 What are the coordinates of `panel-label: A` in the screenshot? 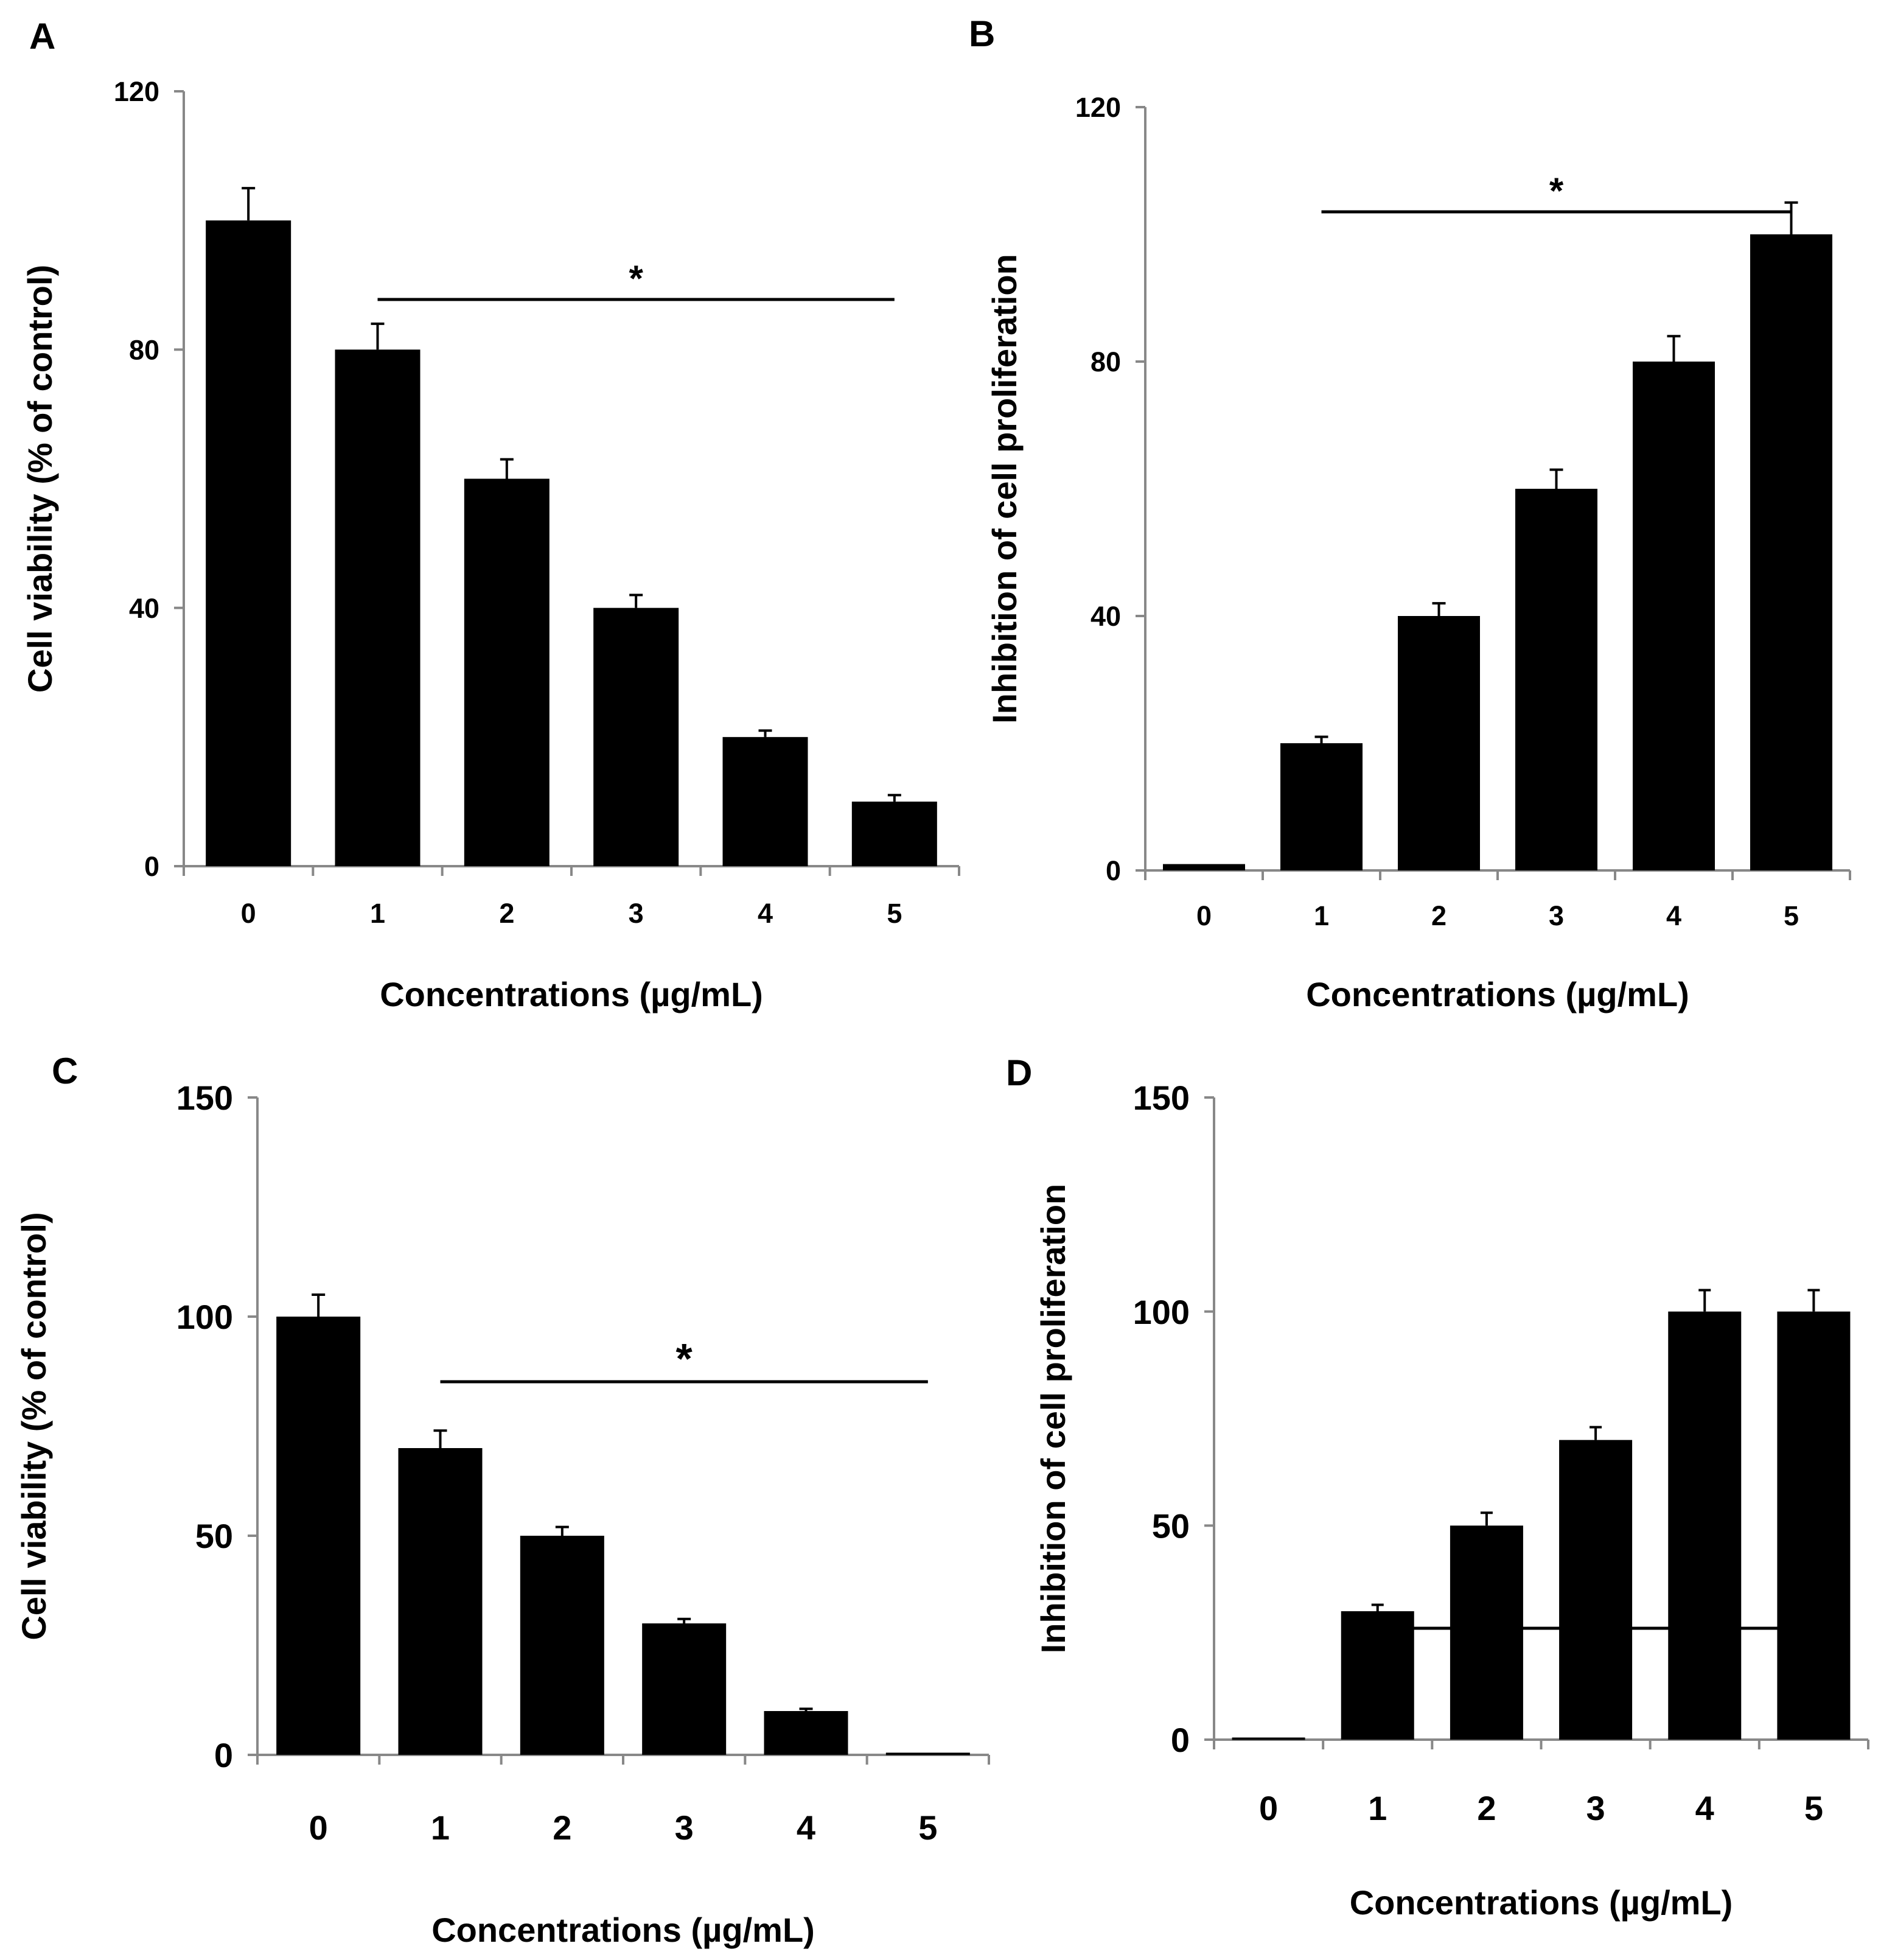 It's located at (42, 36).